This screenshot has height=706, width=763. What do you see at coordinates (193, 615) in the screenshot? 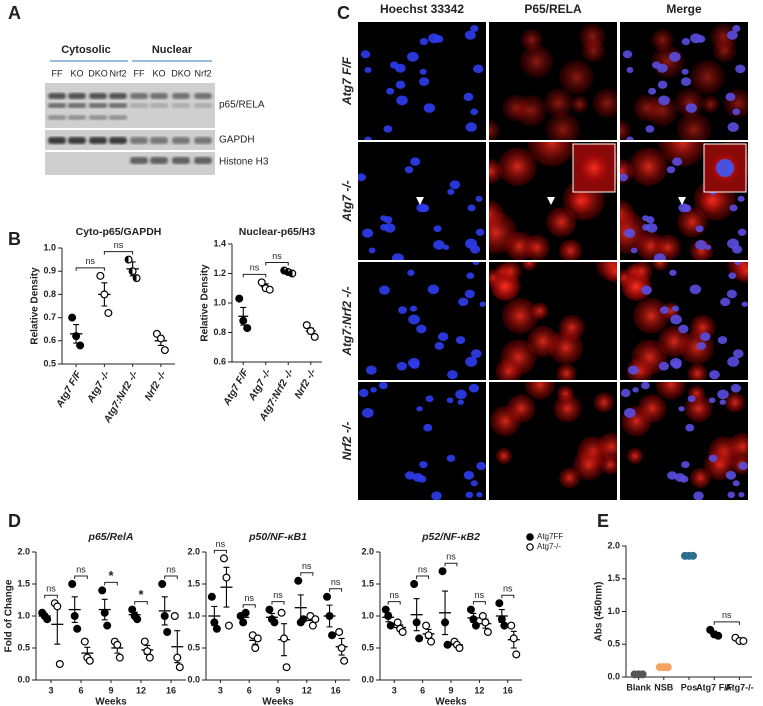
I see `y-tick-label: 1.0` at bounding box center [193, 615].